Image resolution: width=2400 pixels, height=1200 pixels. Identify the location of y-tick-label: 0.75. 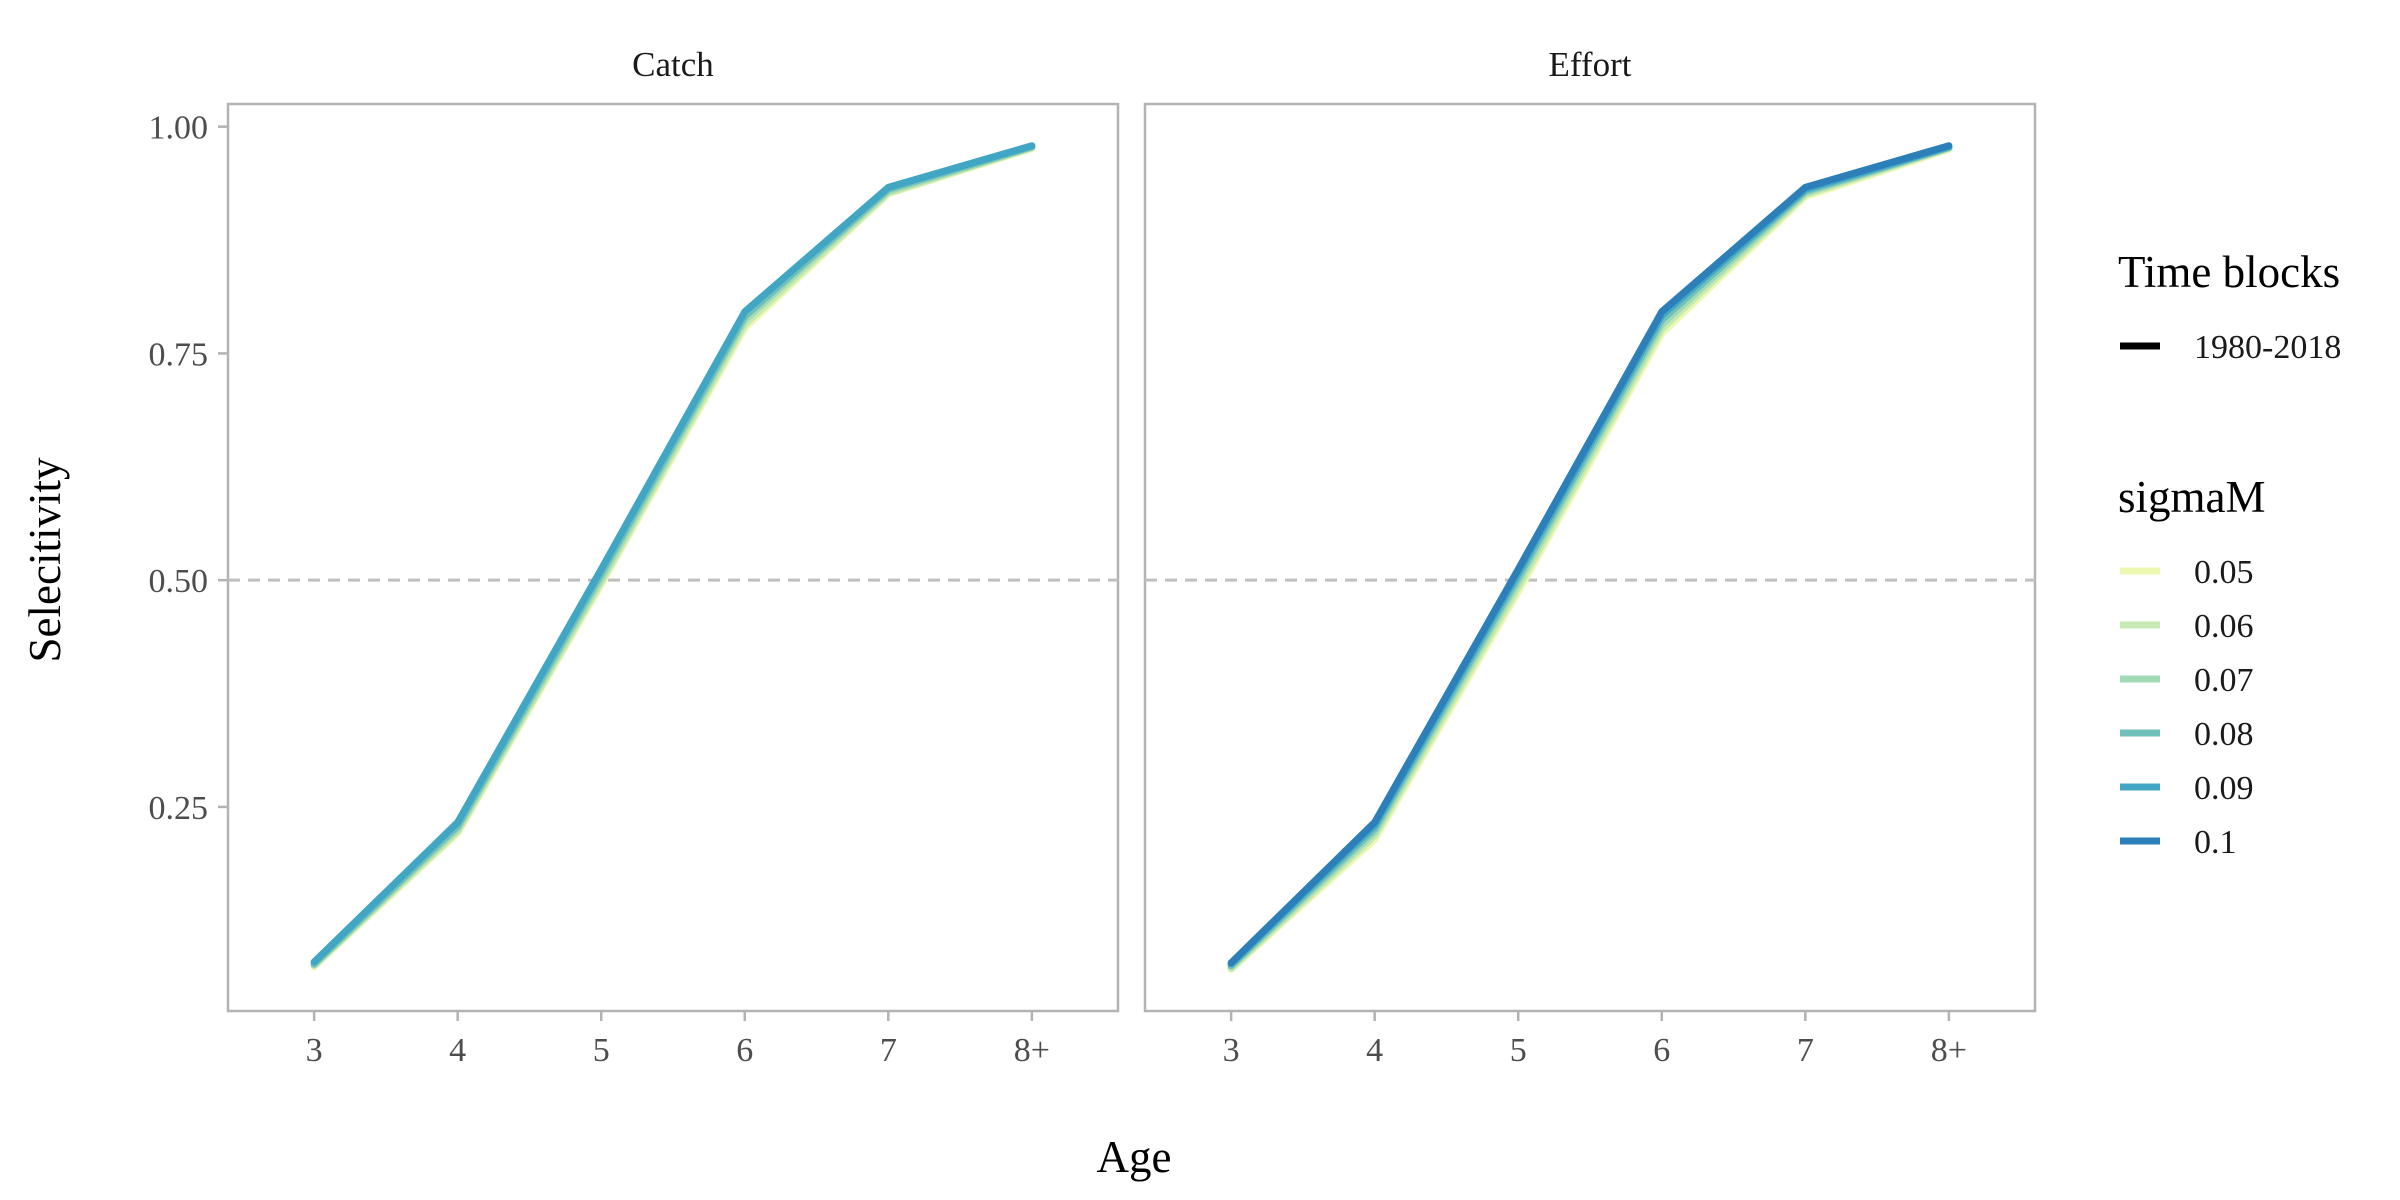
(179, 354).